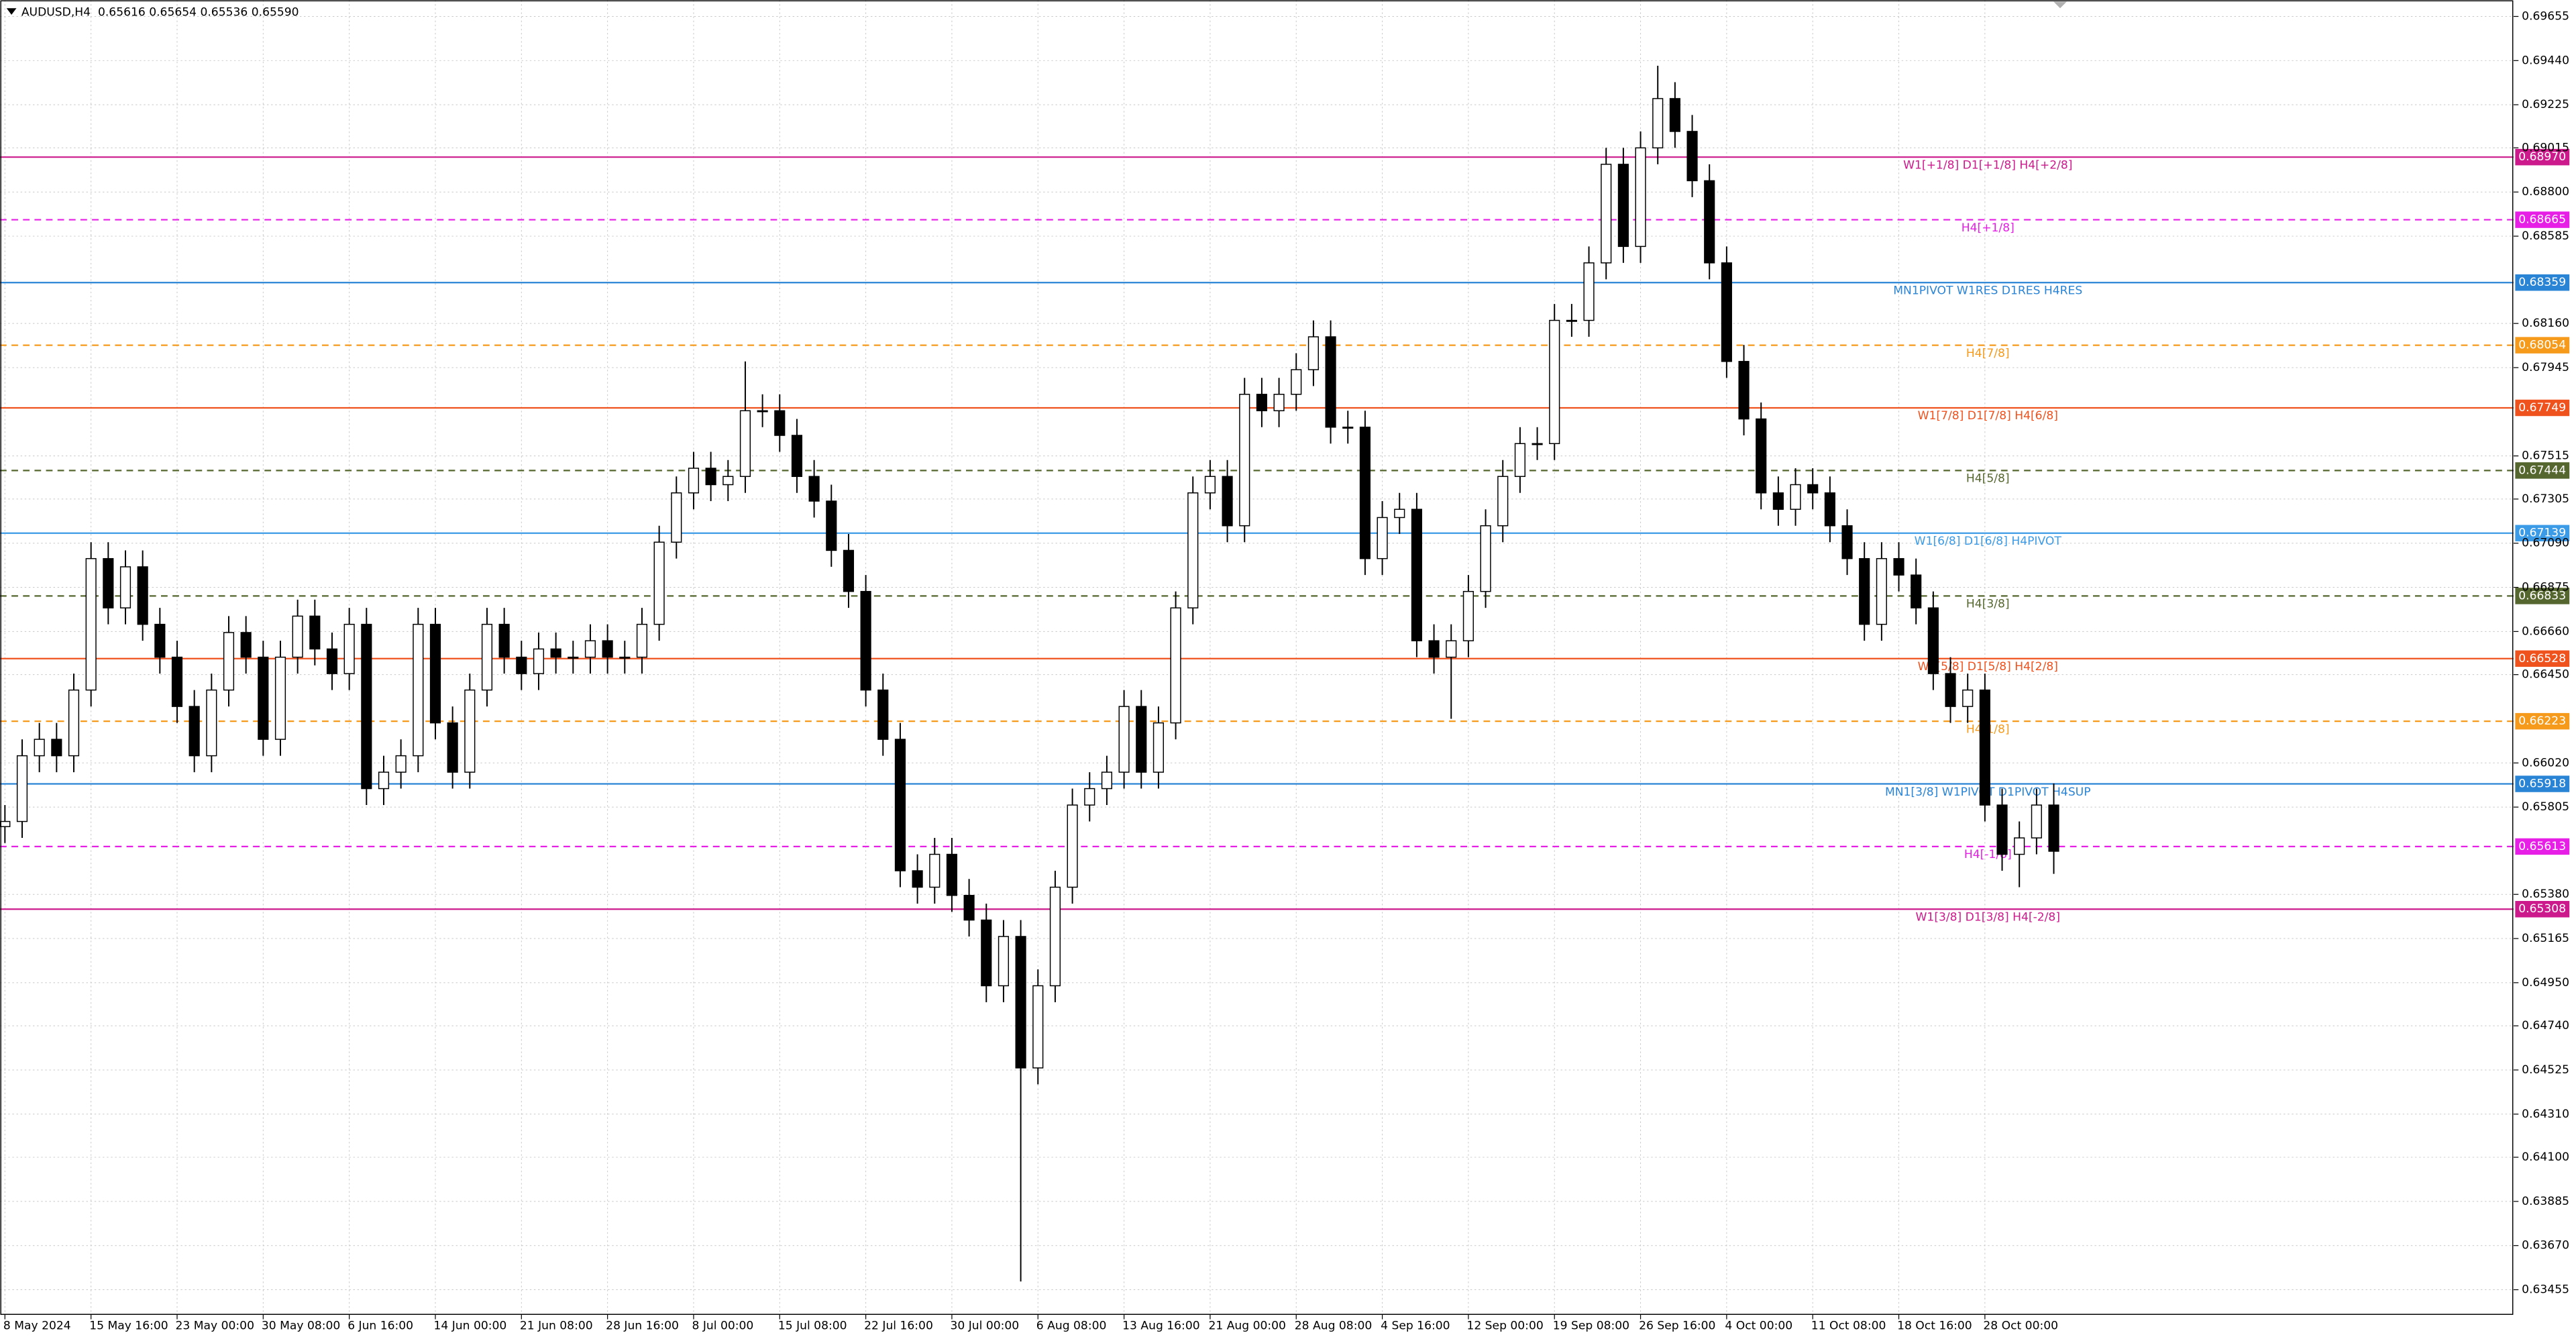  Describe the element at coordinates (1988, 604) in the screenshot. I see `level-label: H4[3/8]` at that location.